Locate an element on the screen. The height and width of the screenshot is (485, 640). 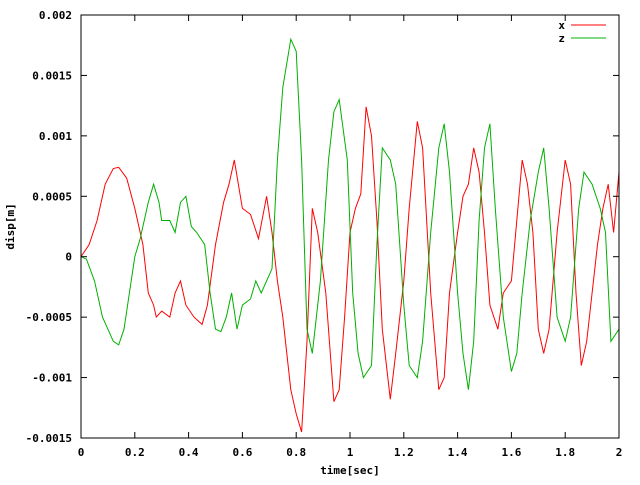
x-tick-label: 1.6 is located at coordinates (511, 452).